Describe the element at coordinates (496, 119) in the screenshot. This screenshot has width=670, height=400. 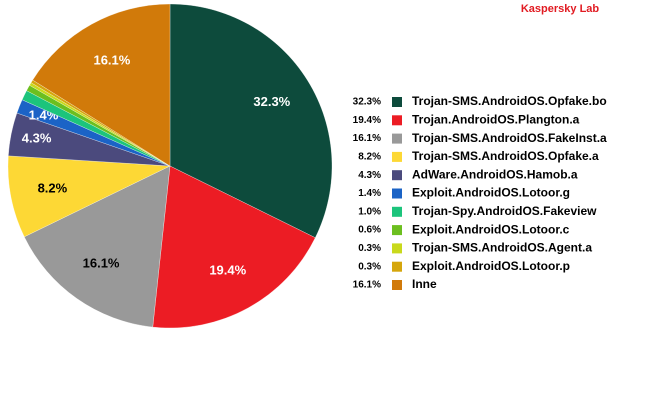
I see `legend-label: Trojan.AndroidOS.Plangton.a` at that location.